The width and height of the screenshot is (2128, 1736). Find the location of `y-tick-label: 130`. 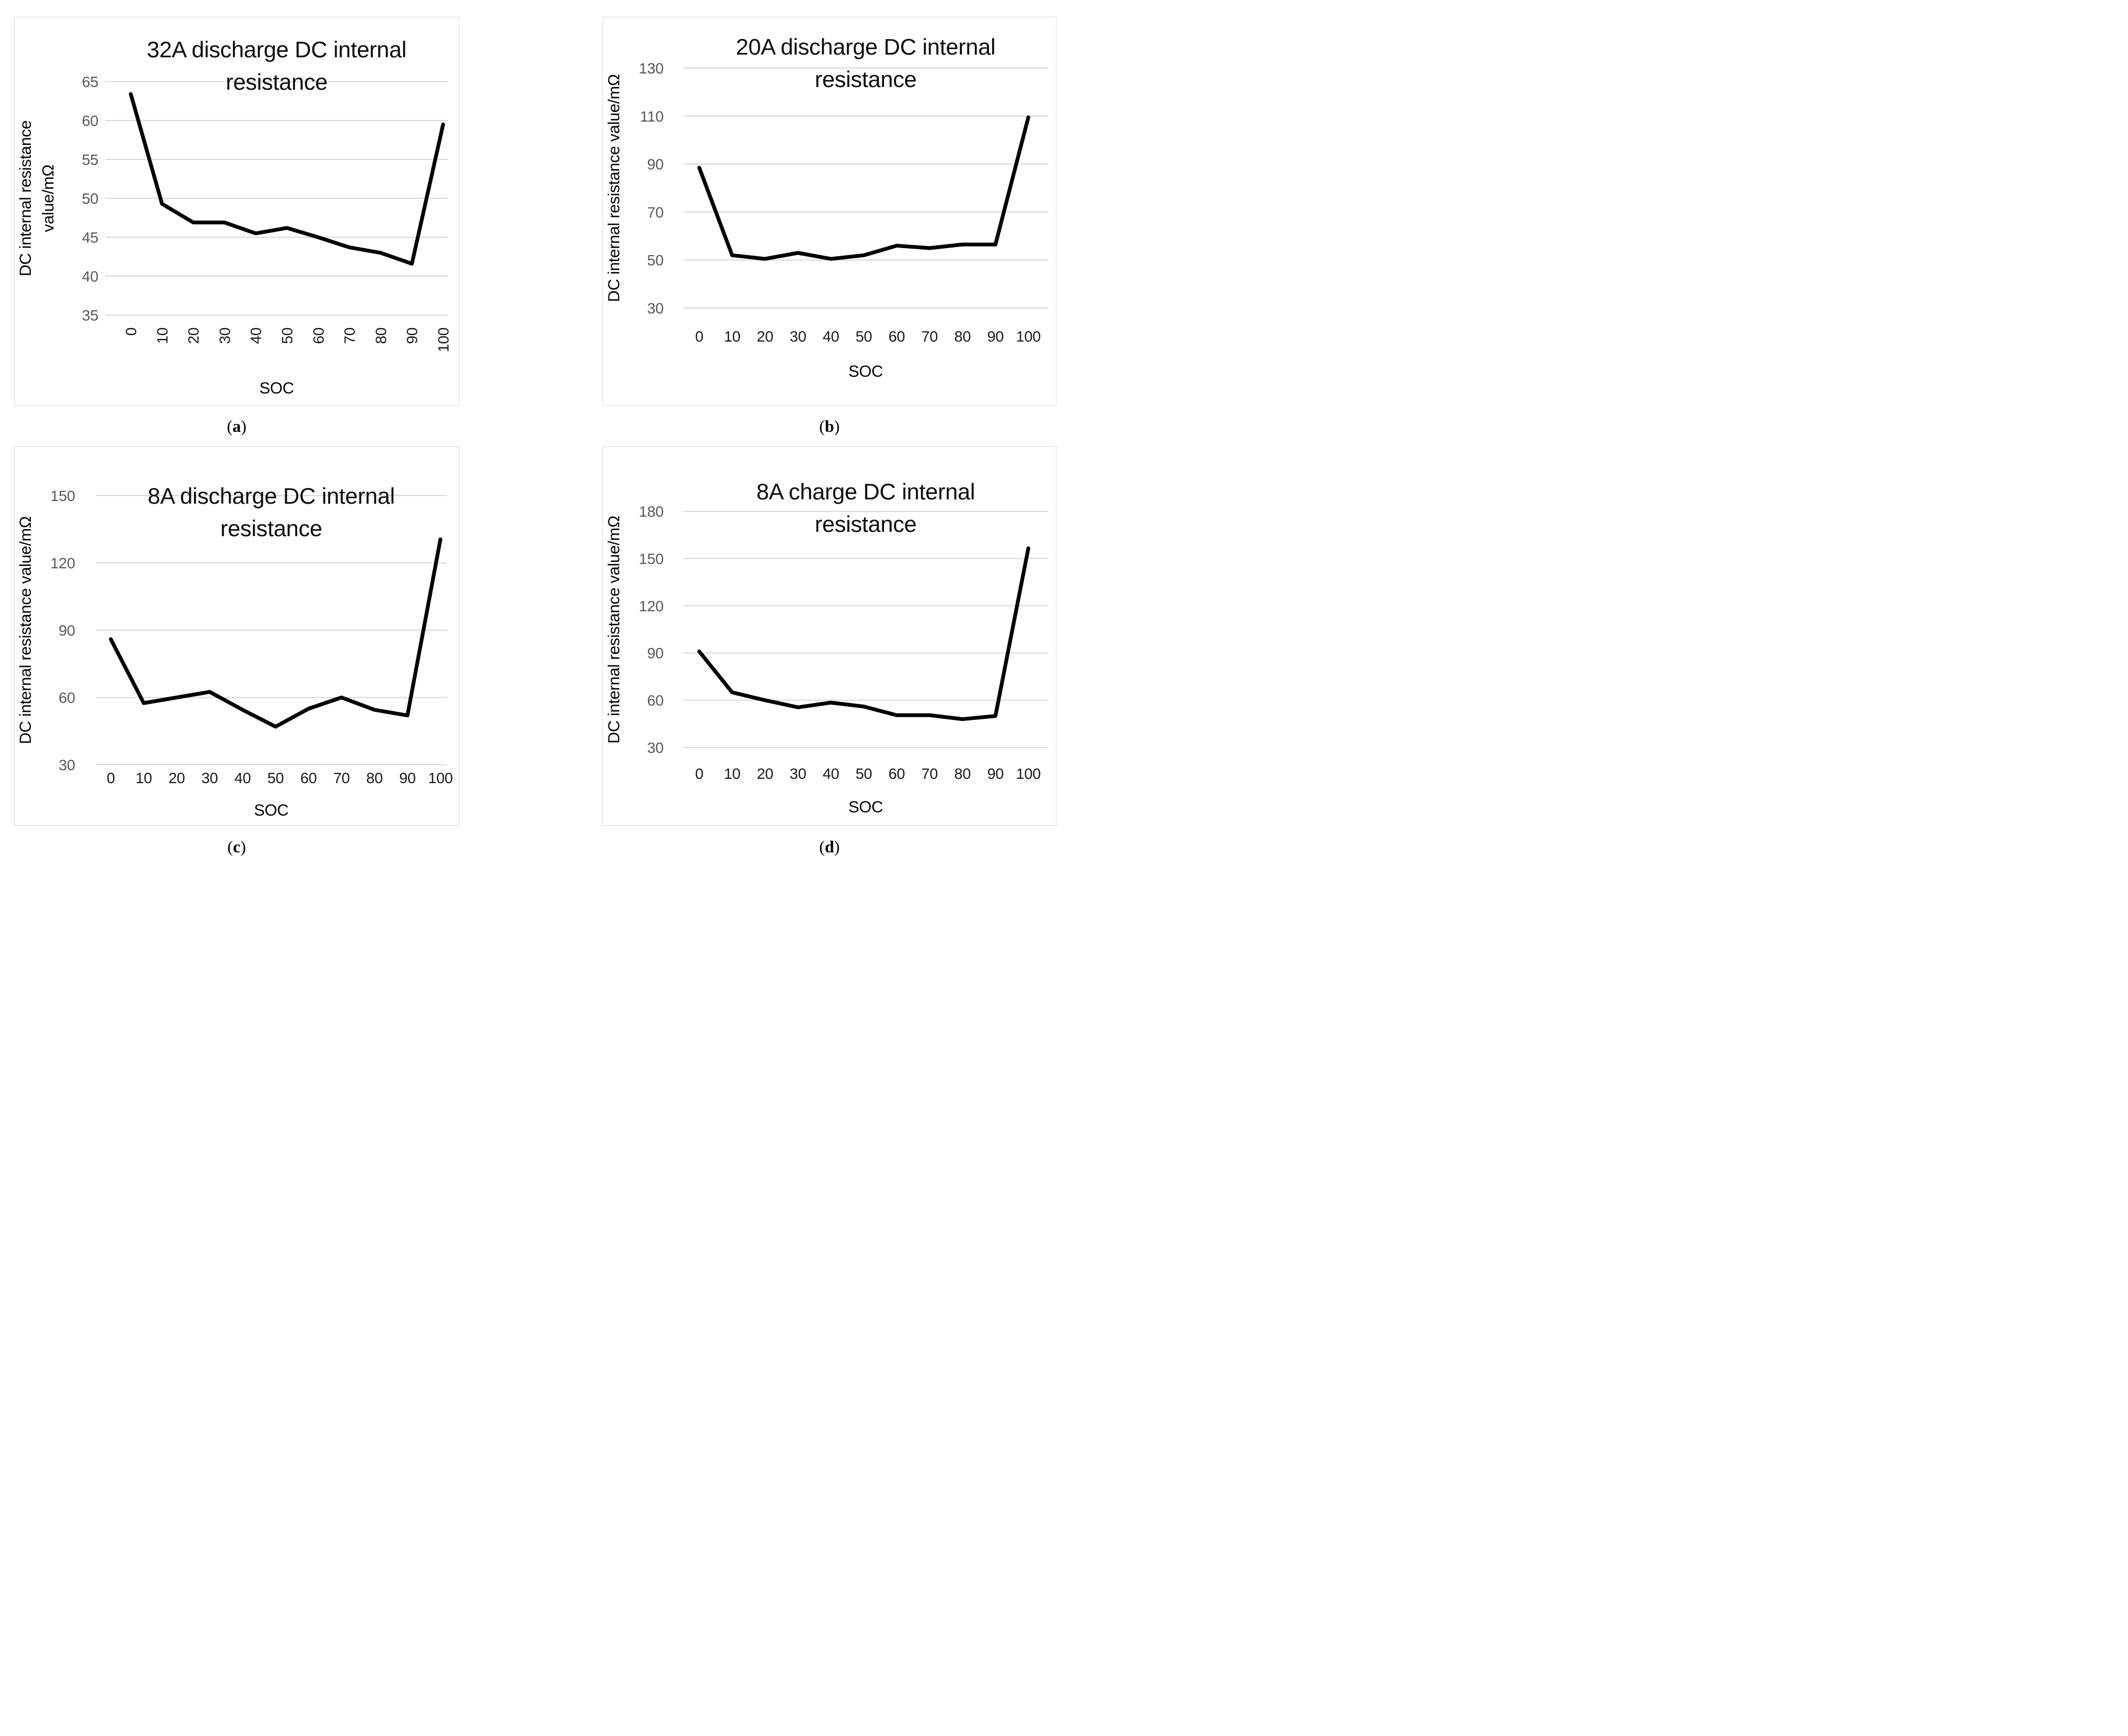

y-tick-label: 130 is located at coordinates (651, 68).